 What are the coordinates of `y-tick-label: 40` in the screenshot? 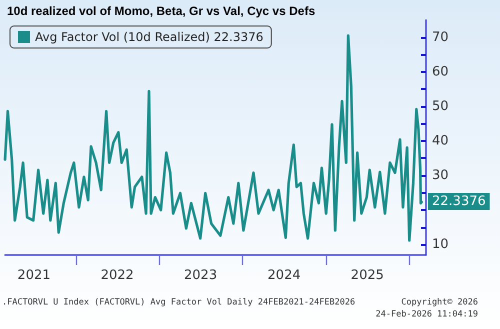 It's located at (440, 140).